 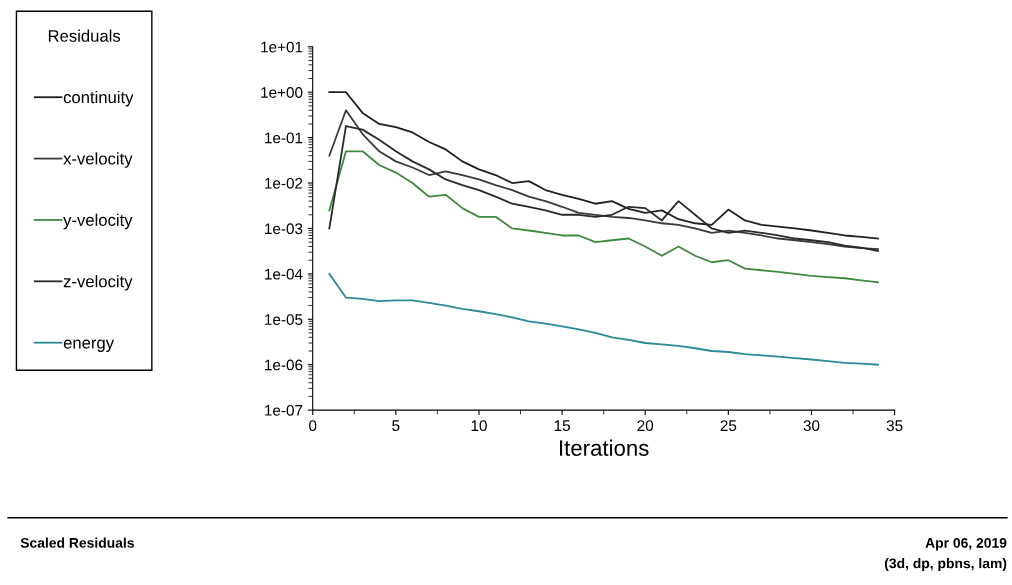 I want to click on text: Apr 06, 2019, so click(x=966, y=544).